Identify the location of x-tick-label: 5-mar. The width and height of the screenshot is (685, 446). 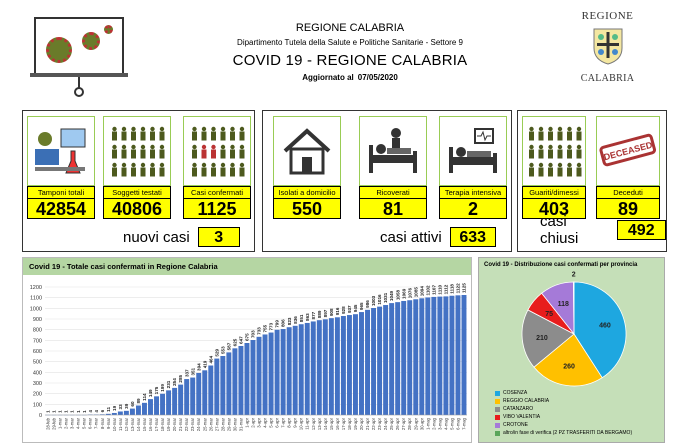
(84, 423).